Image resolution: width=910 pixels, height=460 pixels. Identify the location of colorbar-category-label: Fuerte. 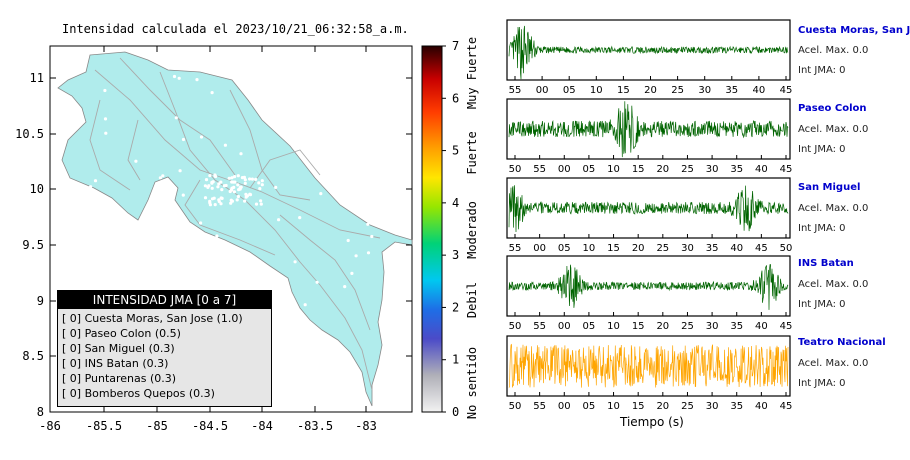
(472, 152).